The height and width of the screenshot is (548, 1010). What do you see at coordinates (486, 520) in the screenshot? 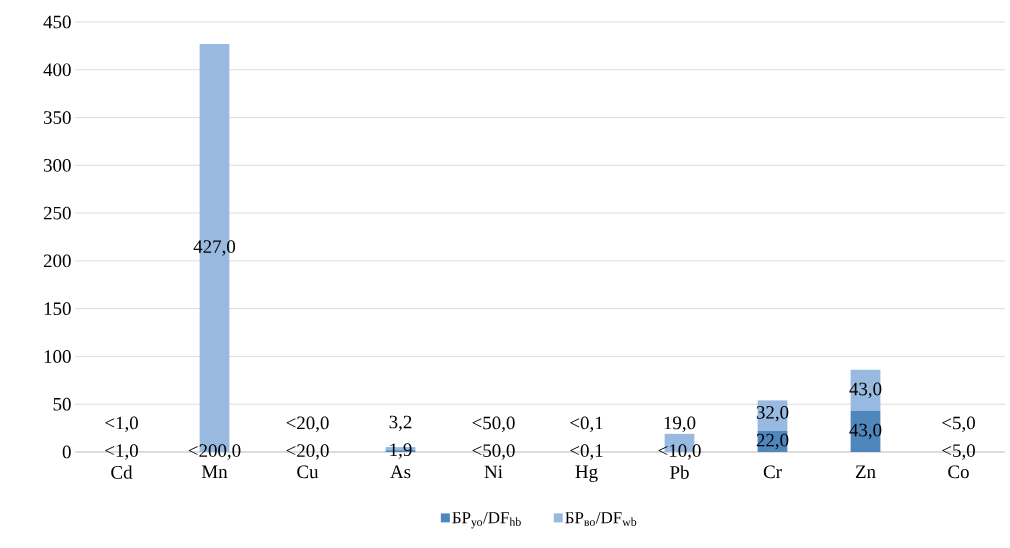
I see `legend-label: БР$_{уо}$/DF$_{hb}$` at bounding box center [486, 520].